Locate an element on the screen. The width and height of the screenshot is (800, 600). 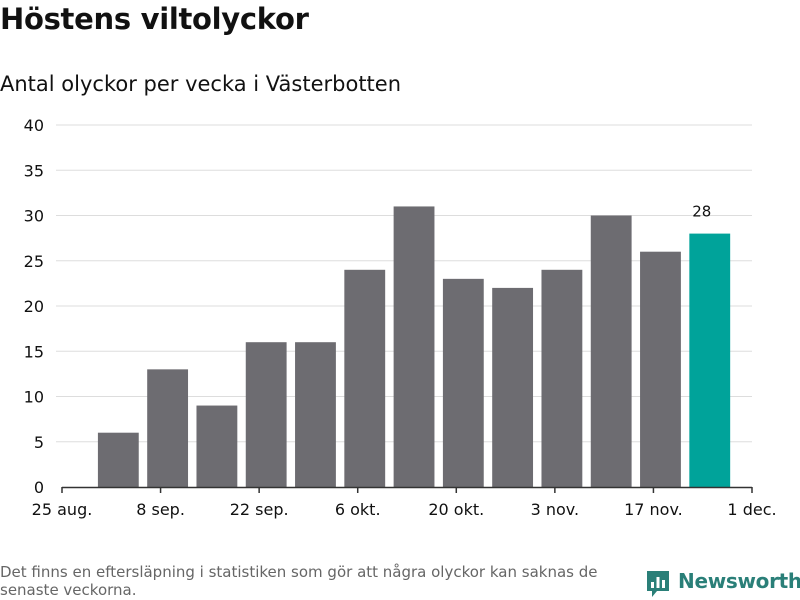
data-label: 28 is located at coordinates (701, 212).